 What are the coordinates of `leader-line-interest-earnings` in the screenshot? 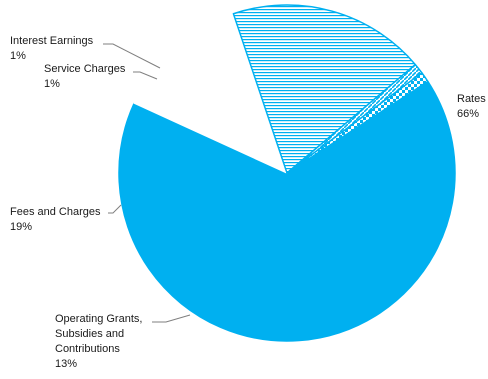 It's located at (132, 56).